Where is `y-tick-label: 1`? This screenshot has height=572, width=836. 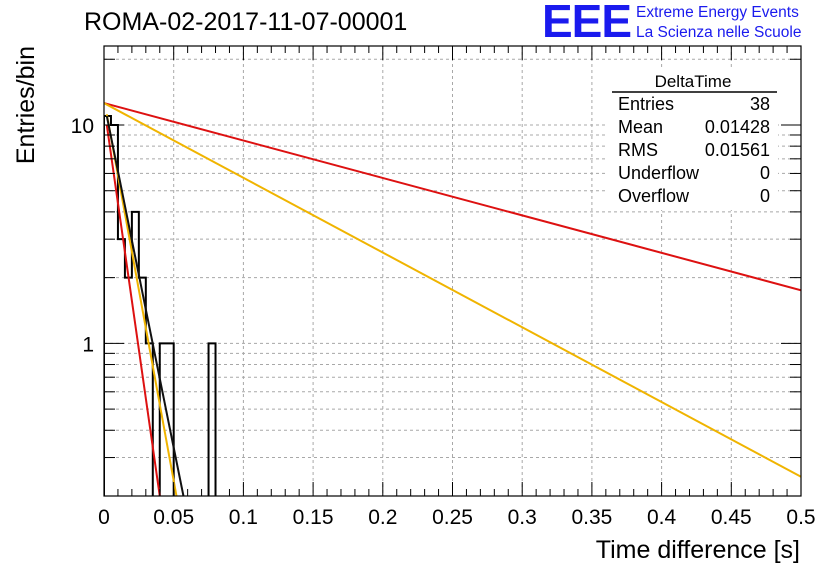
y-tick-label: 1 is located at coordinates (88, 344).